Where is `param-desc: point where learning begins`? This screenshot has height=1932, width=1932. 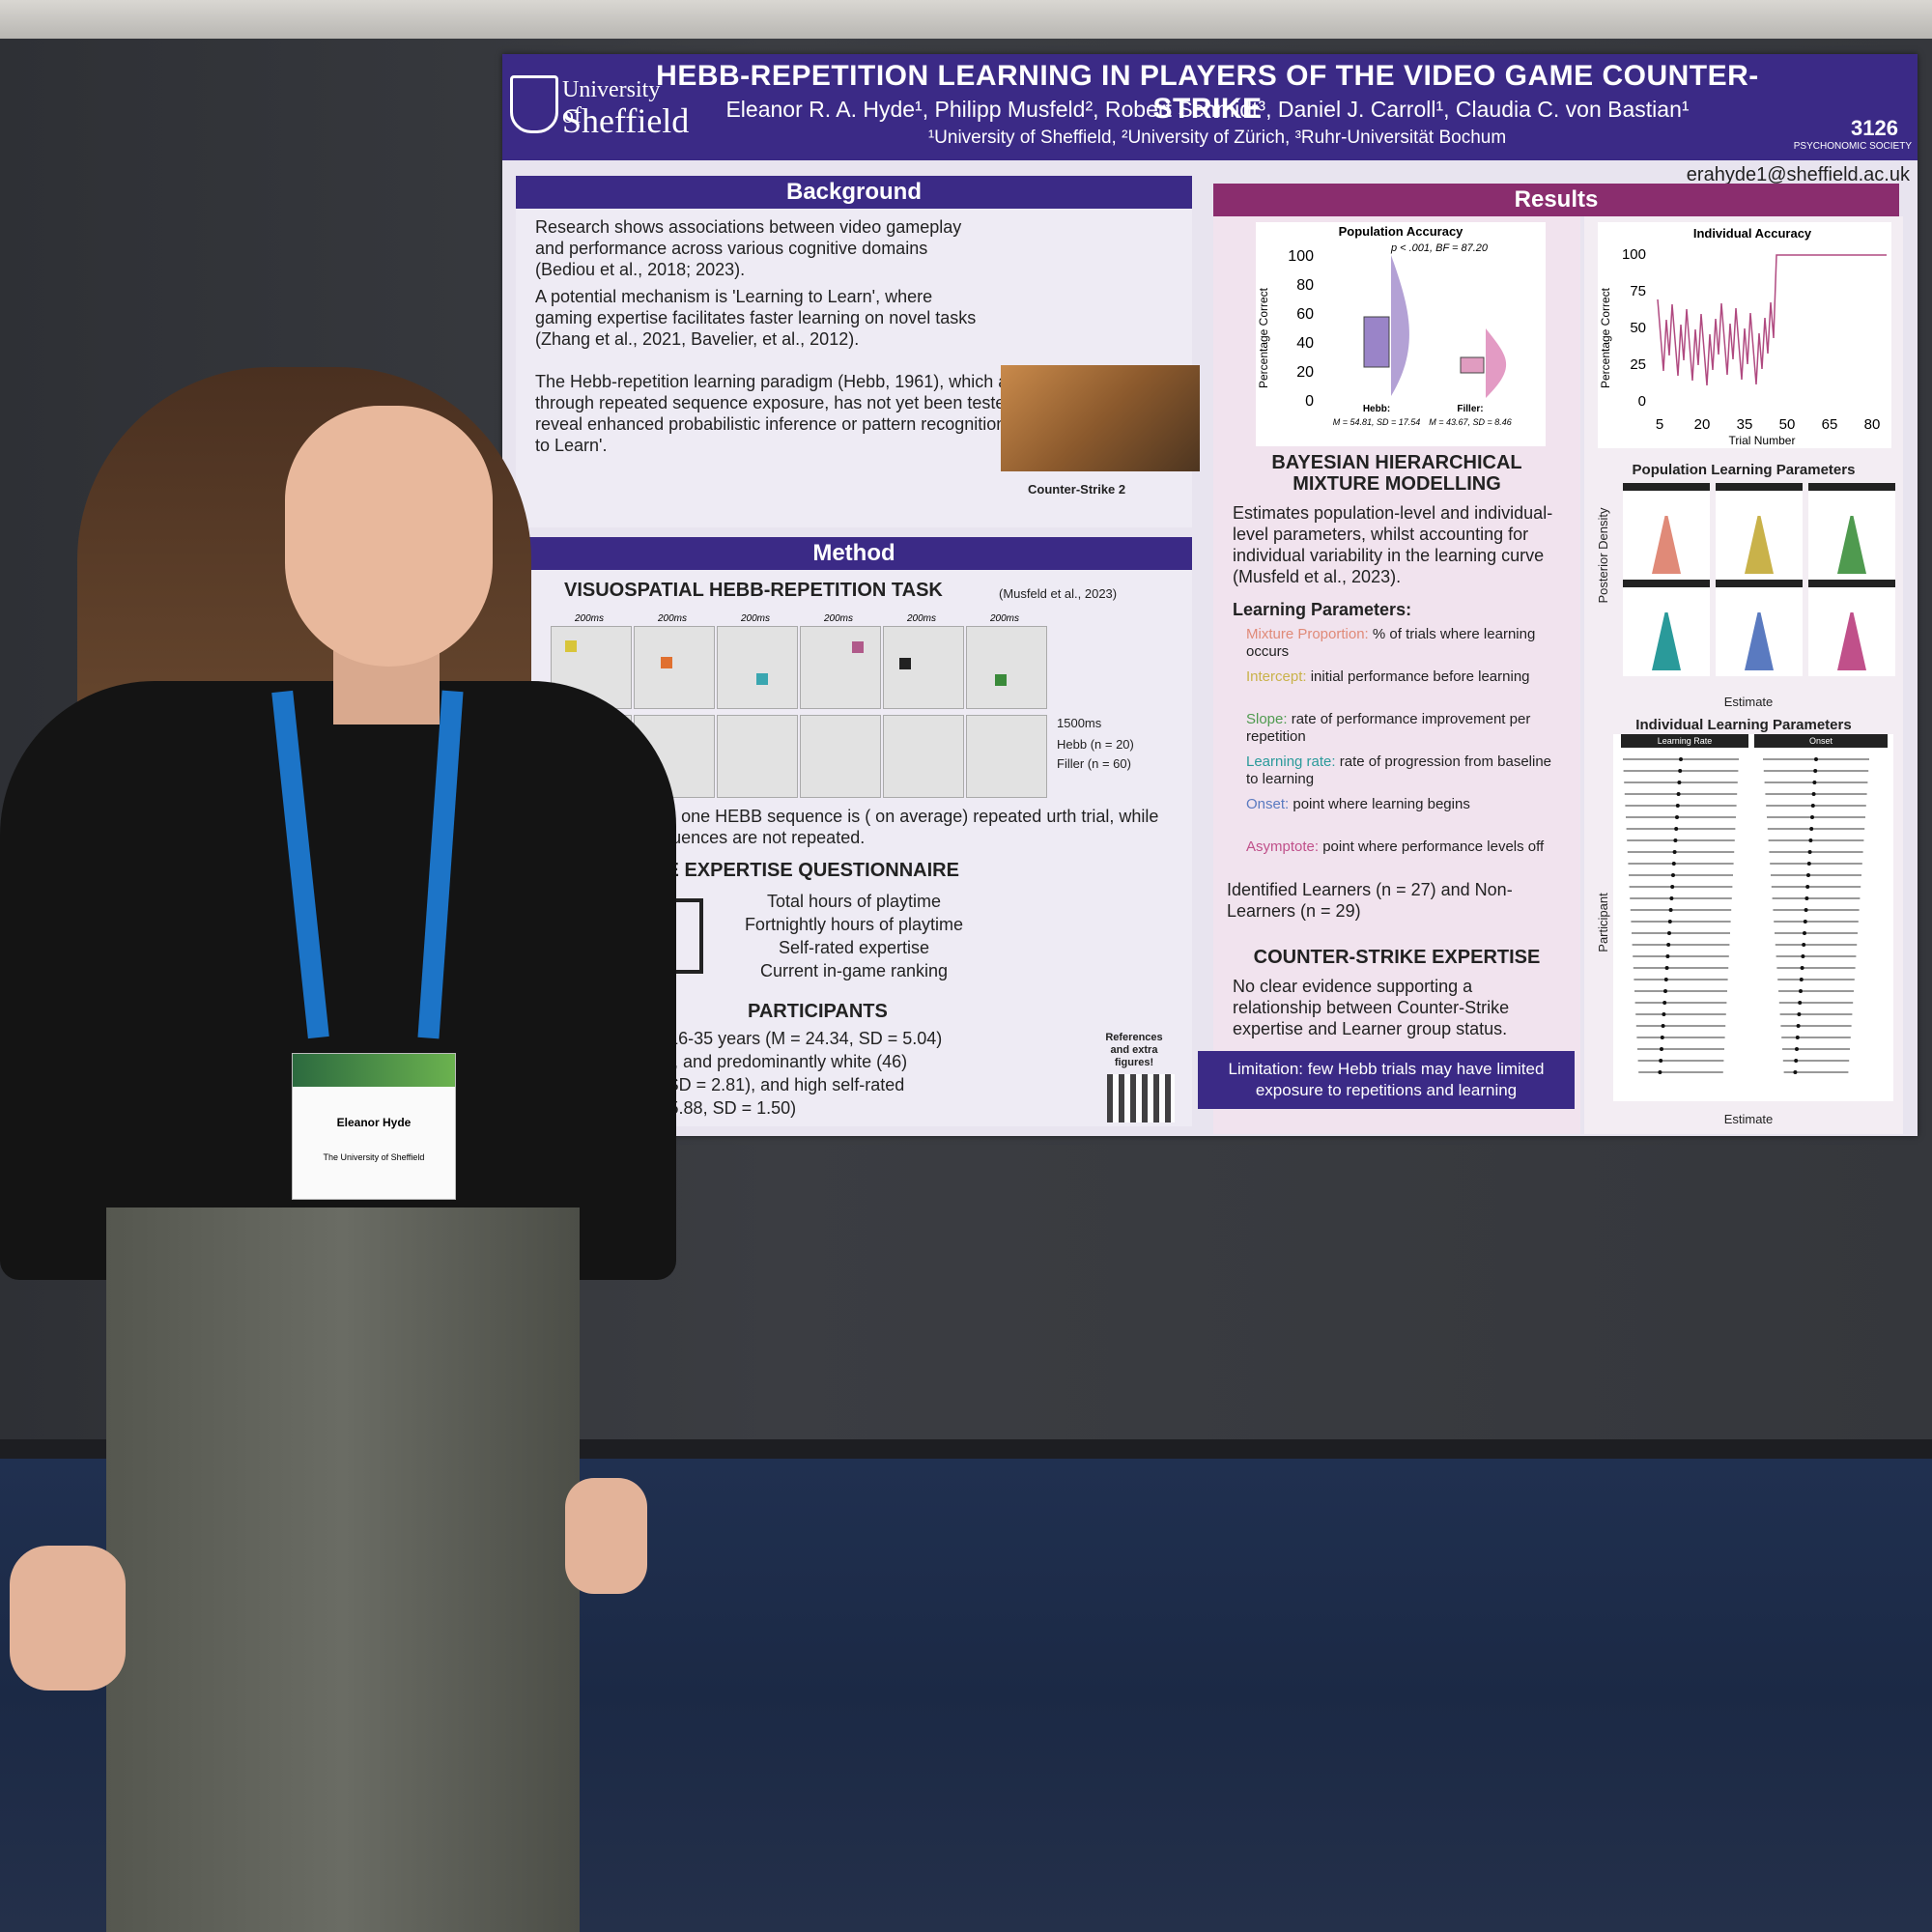
param-desc: point where learning begins is located at coordinates (1381, 804).